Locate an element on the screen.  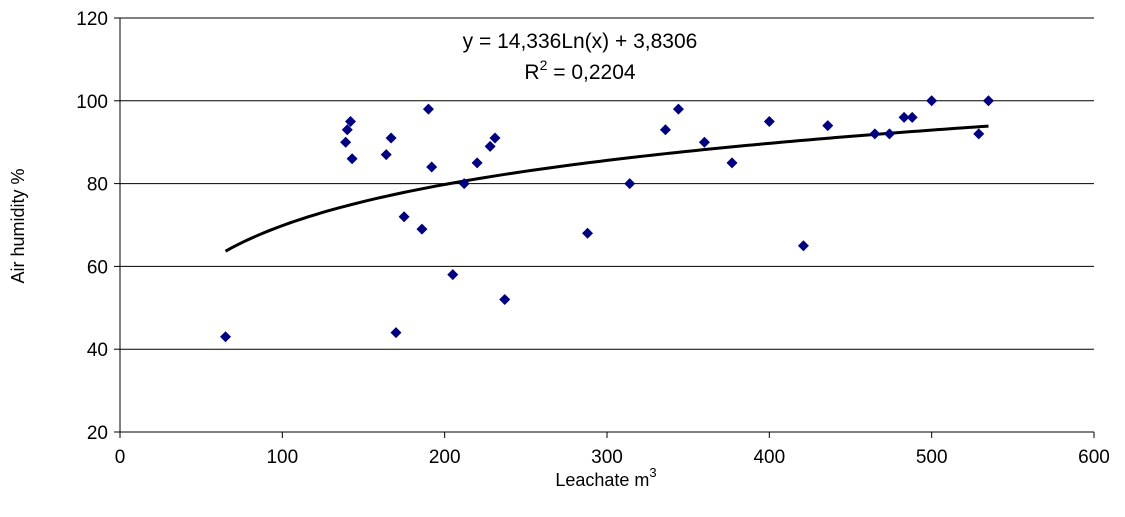
r-squared-value: = 0,2204 is located at coordinates (591, 72).